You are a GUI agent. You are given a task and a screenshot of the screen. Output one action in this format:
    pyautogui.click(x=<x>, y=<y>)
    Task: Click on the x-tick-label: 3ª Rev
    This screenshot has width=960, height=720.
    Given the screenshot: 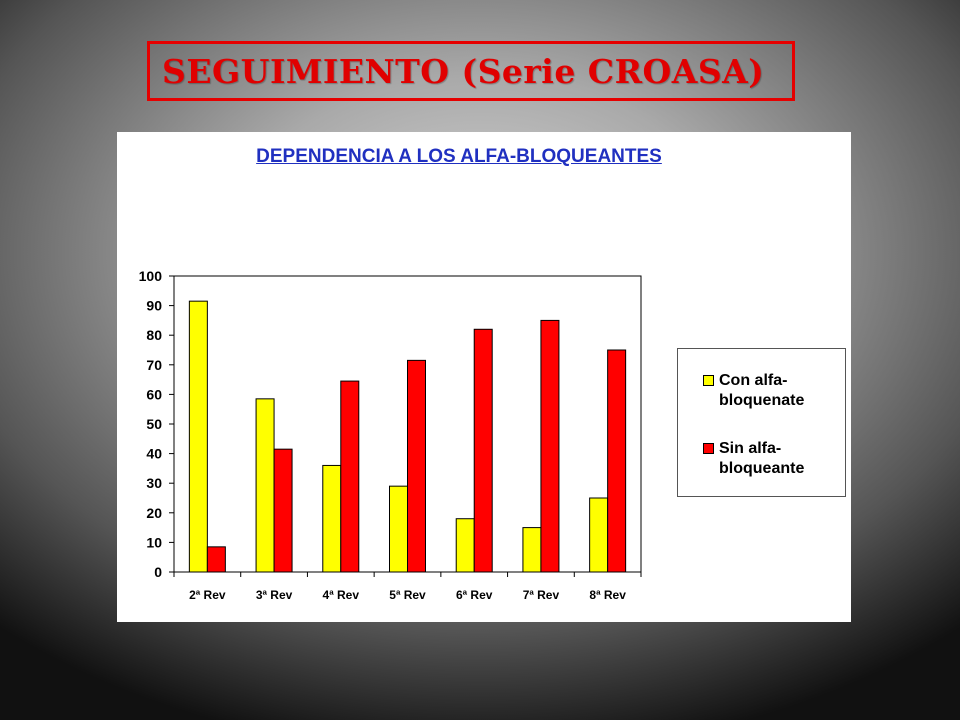 What is the action you would take?
    pyautogui.click(x=274, y=595)
    